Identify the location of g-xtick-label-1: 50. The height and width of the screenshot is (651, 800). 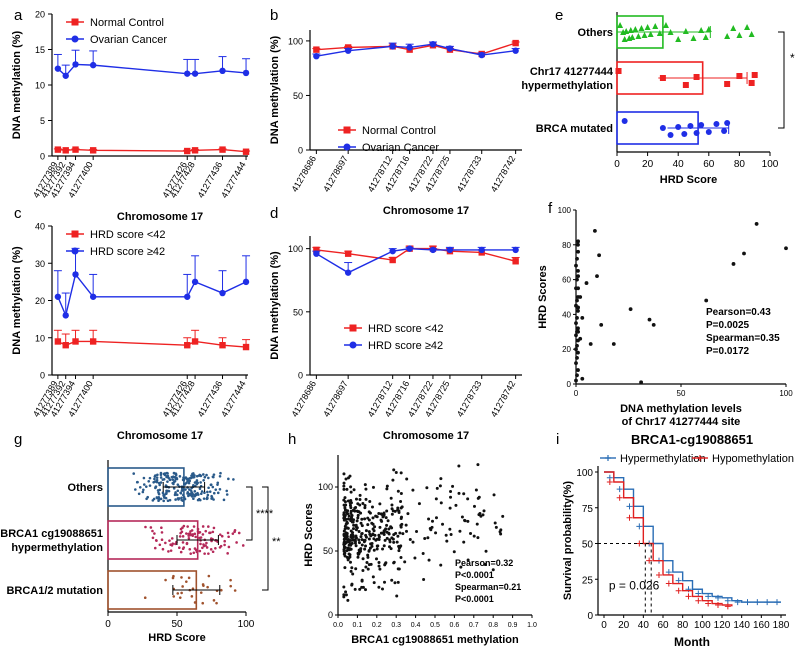
(177, 624).